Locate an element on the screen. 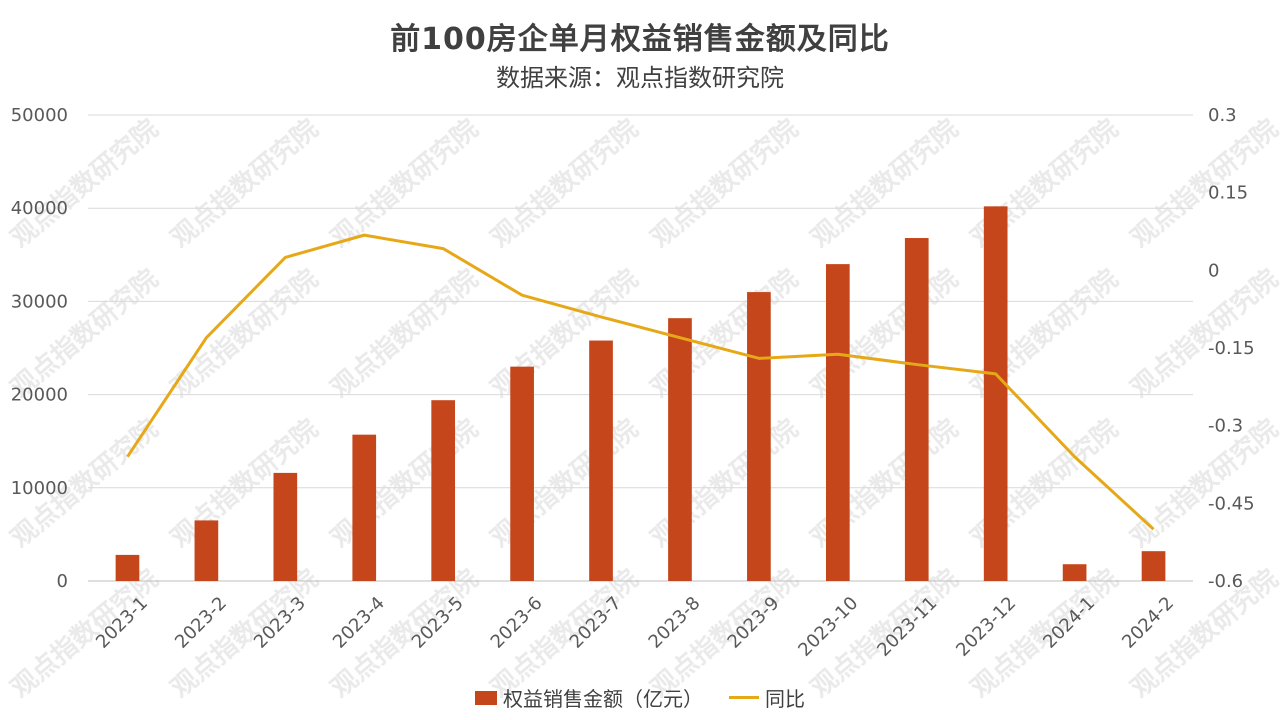 The width and height of the screenshot is (1280, 720). chart-title: 前100房企单月权益销售金额及同比 is located at coordinates (640, 39).